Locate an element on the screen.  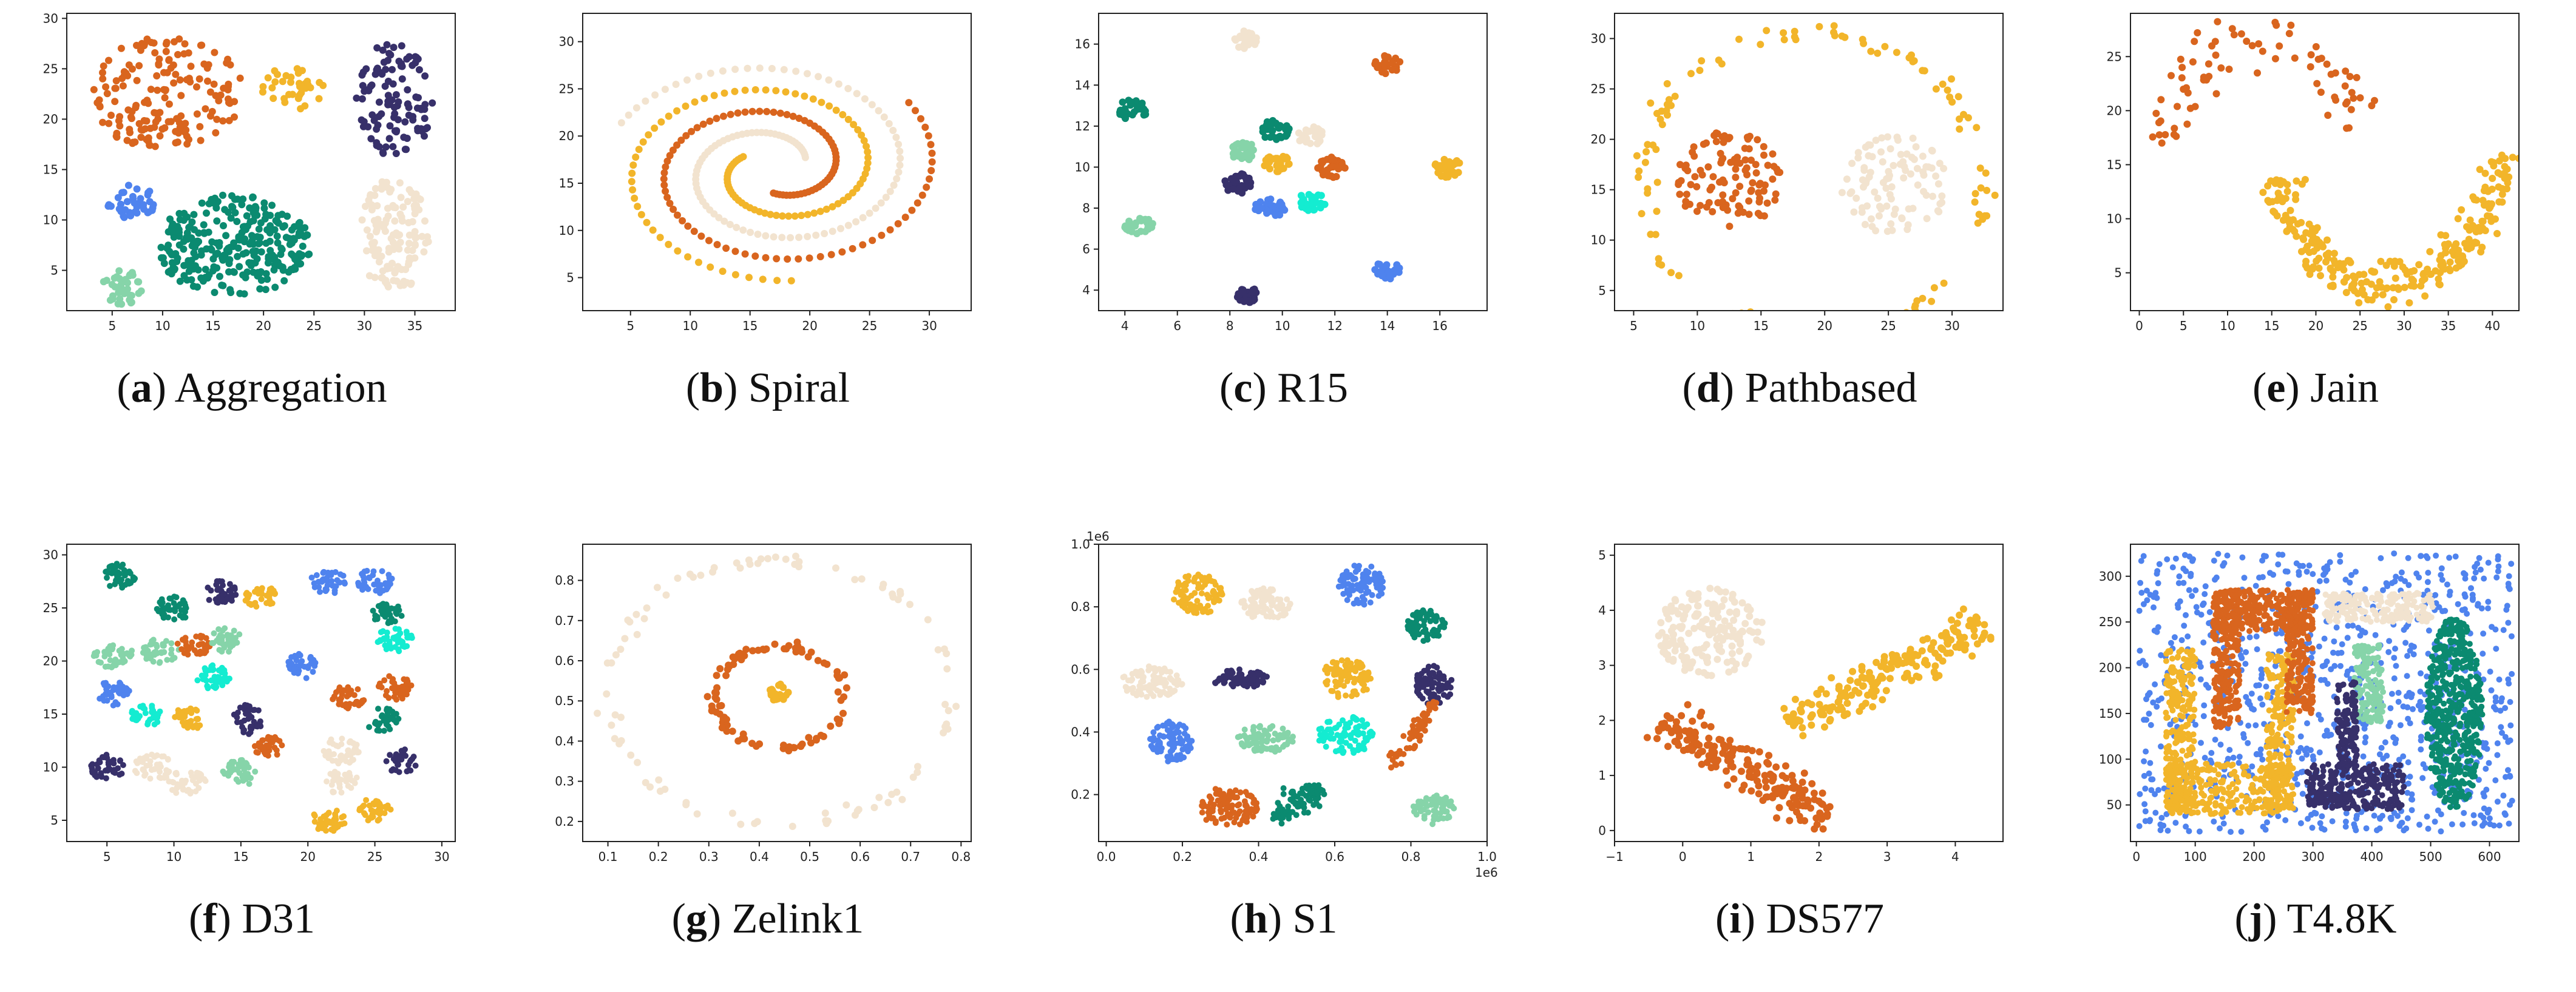
y-tick-label: 15 is located at coordinates (51, 714).